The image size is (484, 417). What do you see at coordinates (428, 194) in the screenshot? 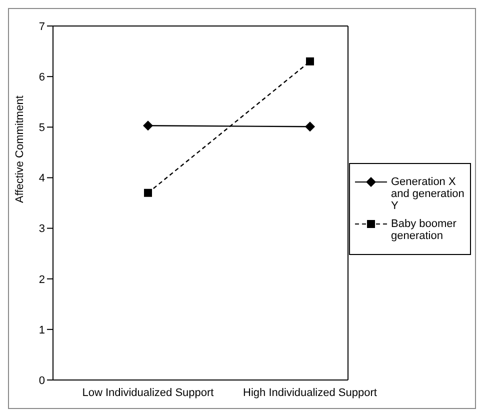
I see `legend-label: Generation X and generation Y` at bounding box center [428, 194].